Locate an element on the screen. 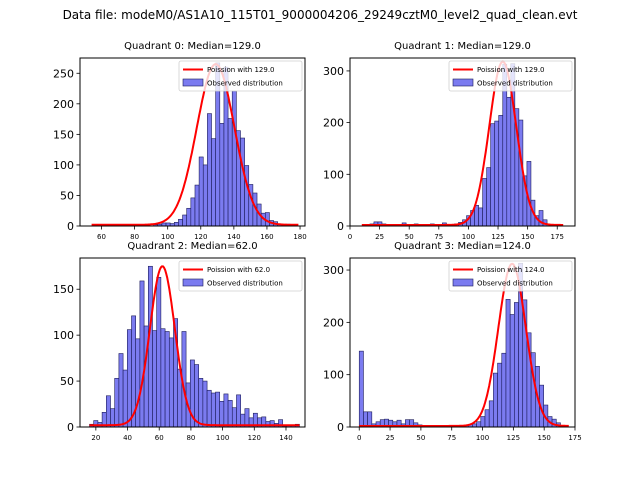  y-tick-label: 300 is located at coordinates (333, 270).